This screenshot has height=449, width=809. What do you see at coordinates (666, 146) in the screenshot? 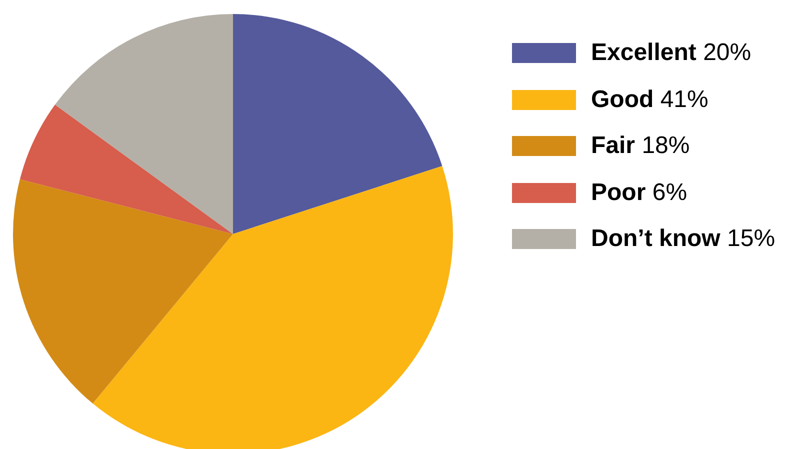
I see `data-label: 18%` at bounding box center [666, 146].